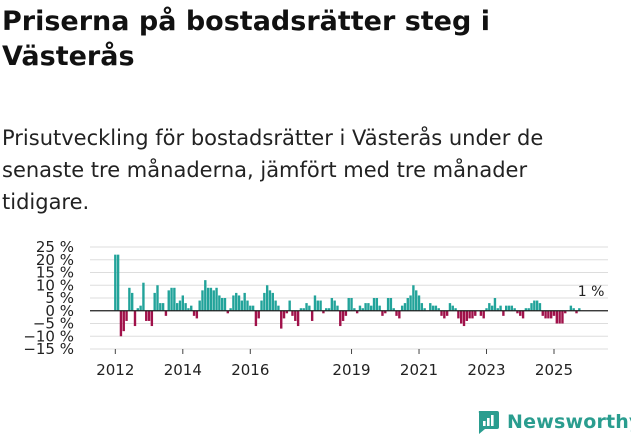  Describe the element at coordinates (55, 260) in the screenshot. I see `y-tick-label: 20 %` at that location.